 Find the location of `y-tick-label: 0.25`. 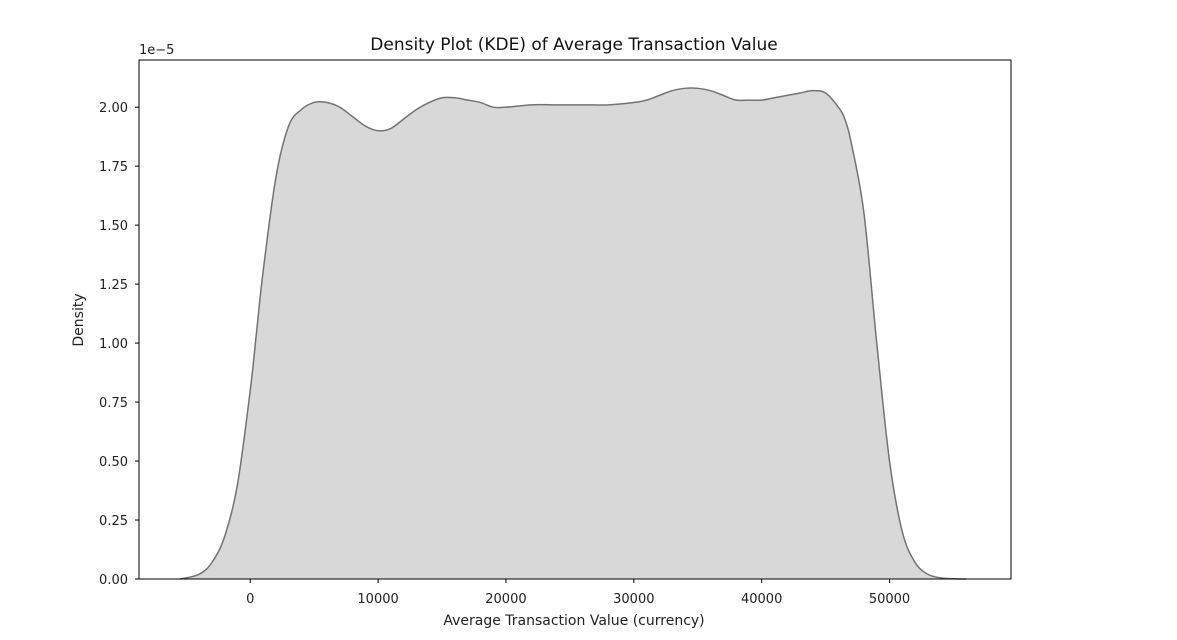

y-tick-label: 0.25 is located at coordinates (113, 521).